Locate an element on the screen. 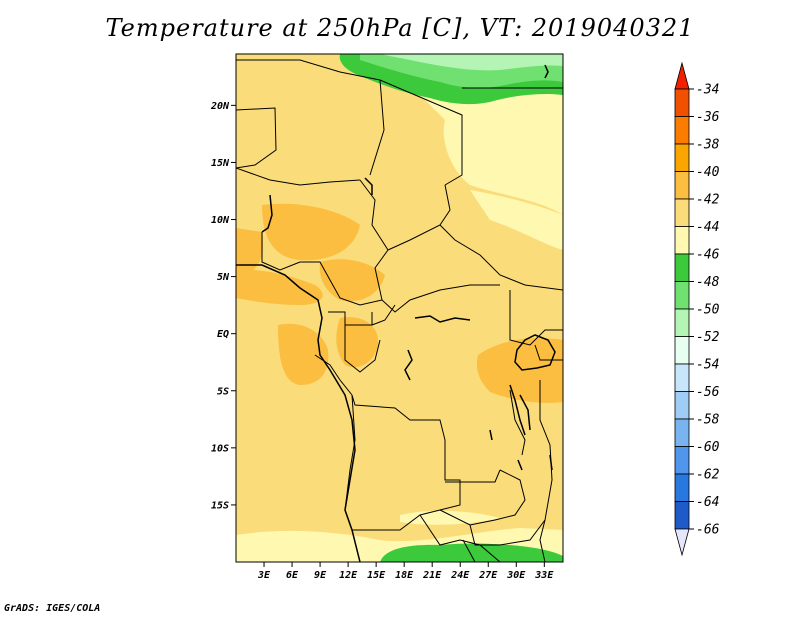  colorbar-label: -36 is located at coordinates (708, 117).